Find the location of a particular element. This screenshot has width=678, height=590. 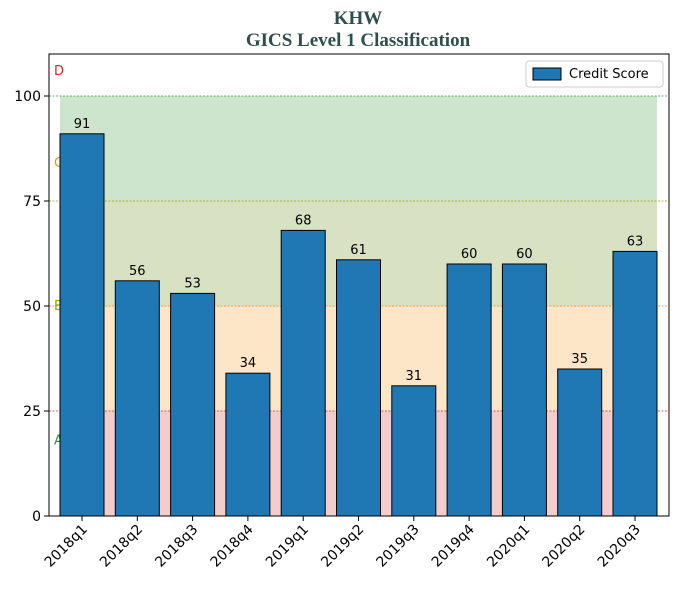

x-tick-label: 2018q4 is located at coordinates (232, 545).